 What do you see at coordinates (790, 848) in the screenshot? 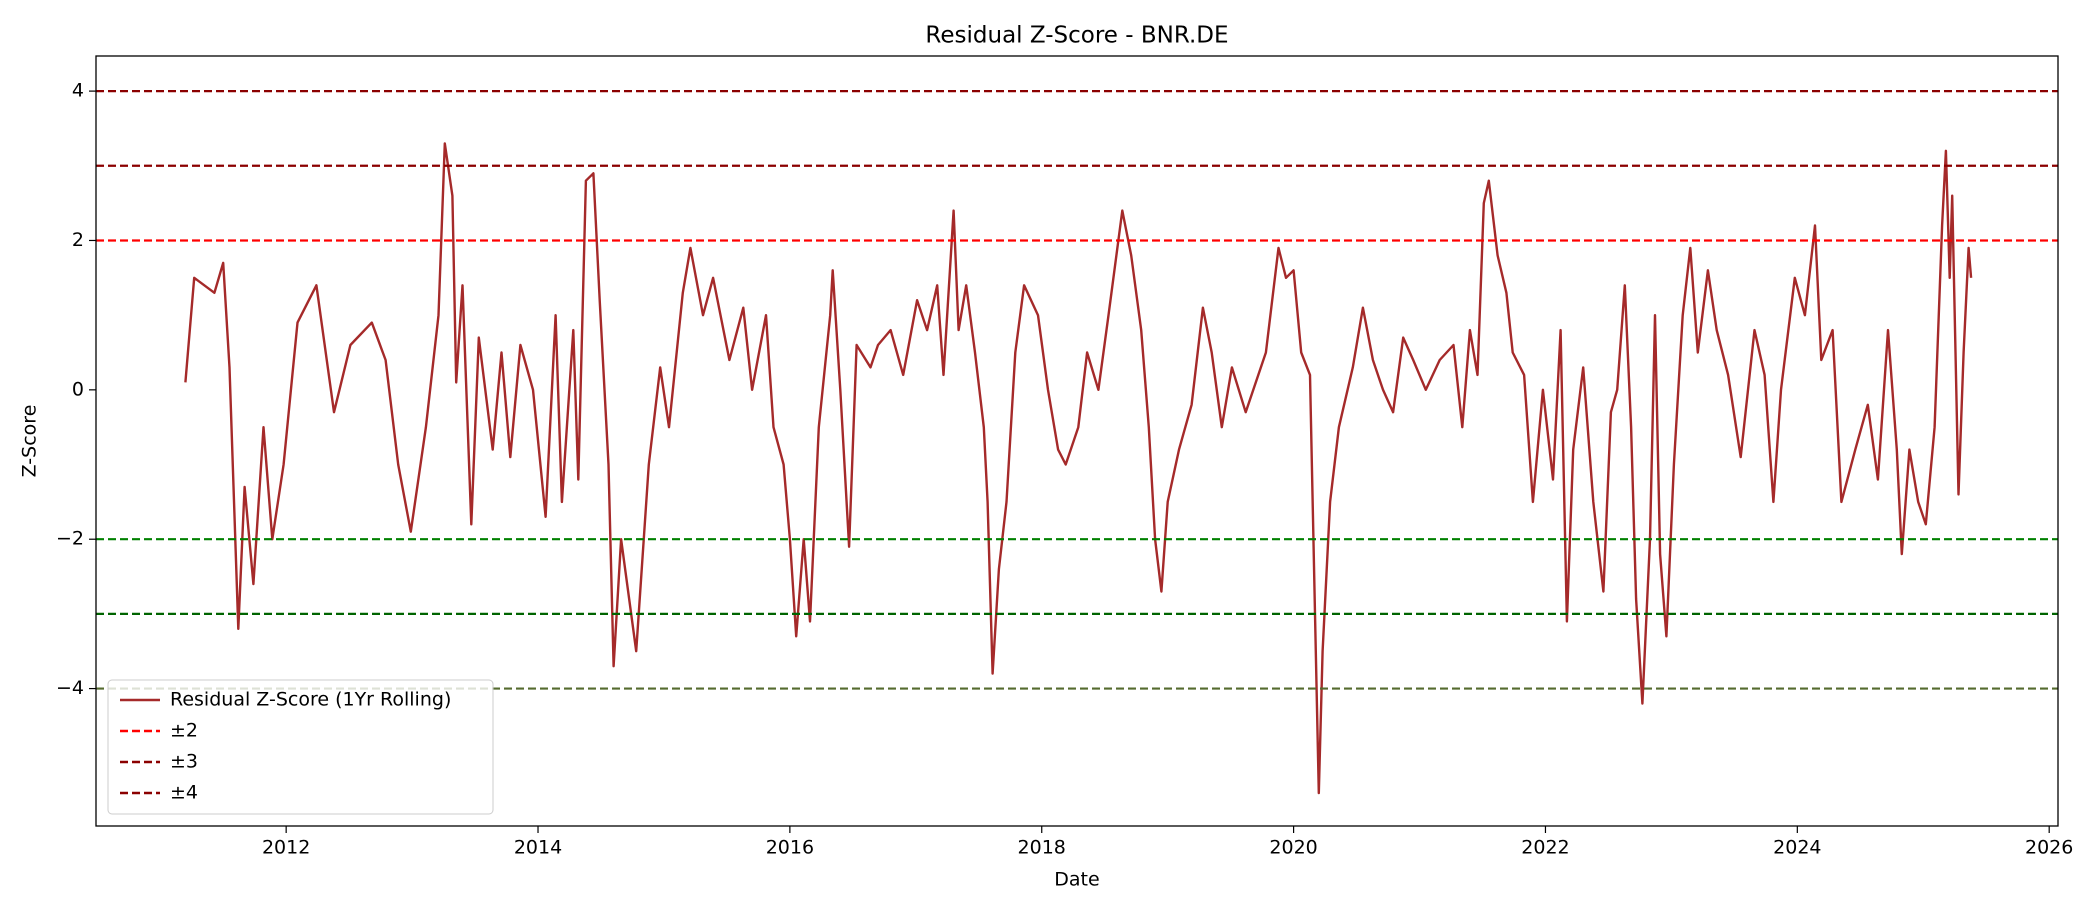
I see `x-tick-label: 2016` at bounding box center [790, 848].